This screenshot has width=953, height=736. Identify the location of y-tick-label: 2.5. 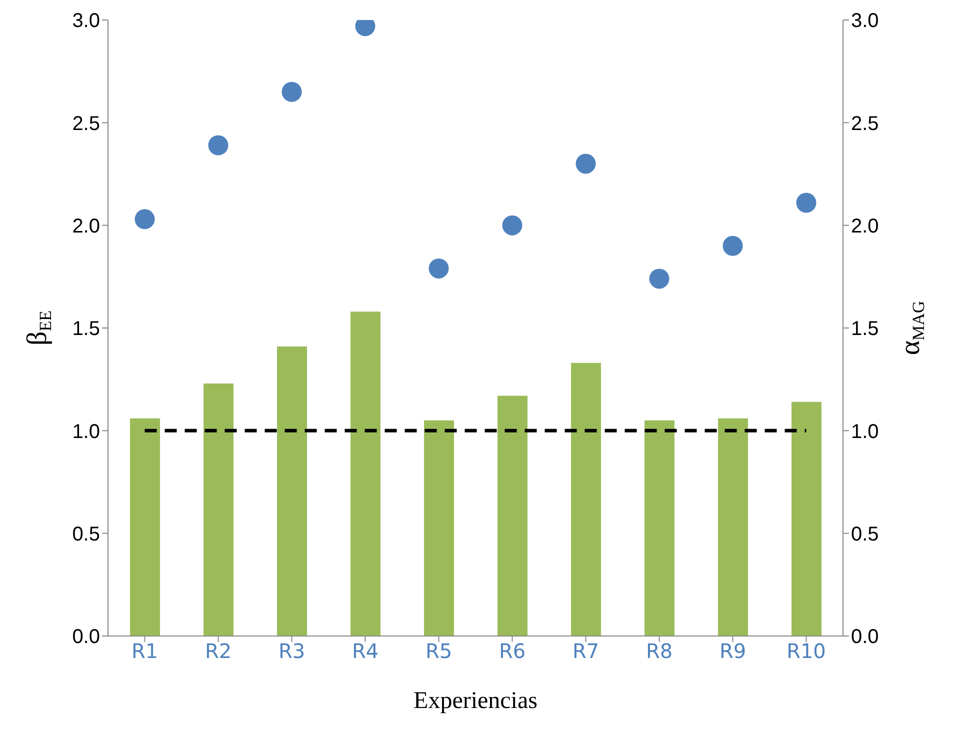
(86, 123).